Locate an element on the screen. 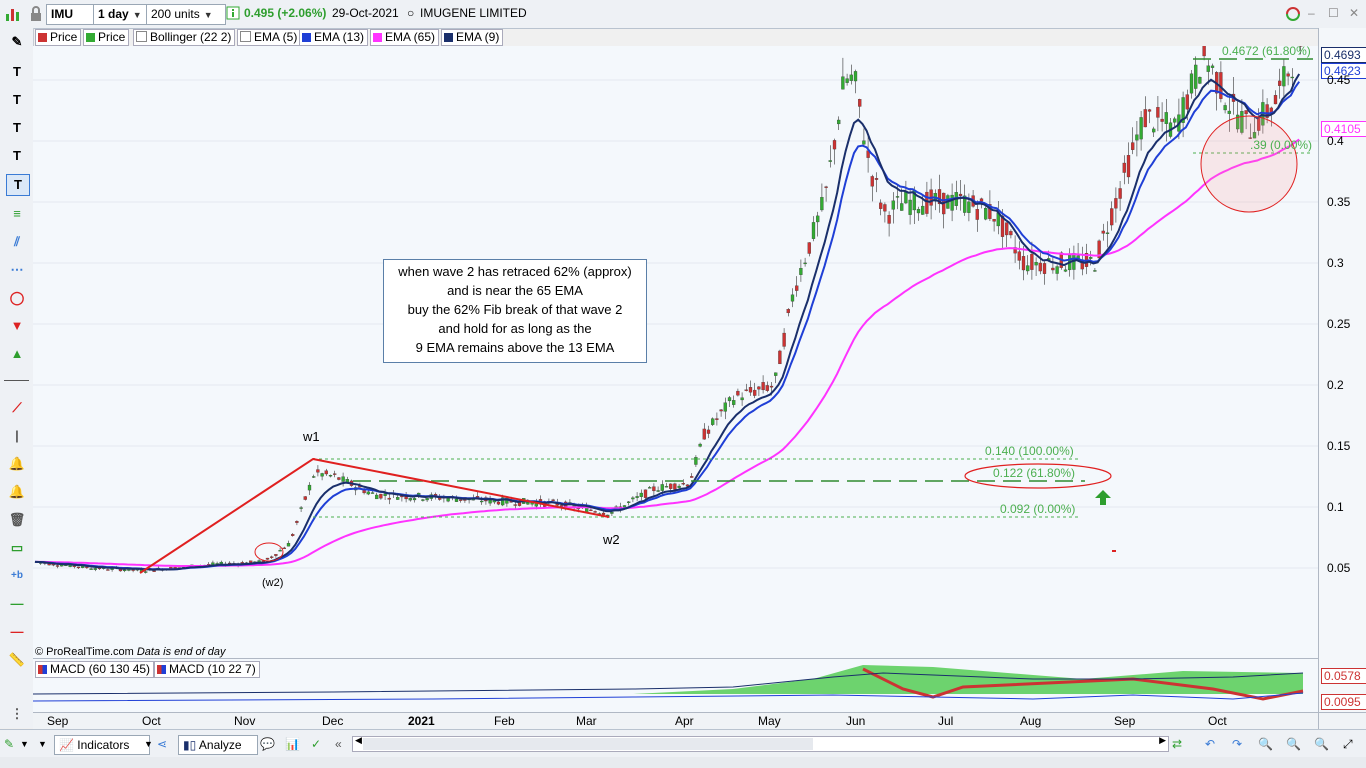 The width and height of the screenshot is (1366, 768). maximize-icon: ☐ is located at coordinates (1333, 13).